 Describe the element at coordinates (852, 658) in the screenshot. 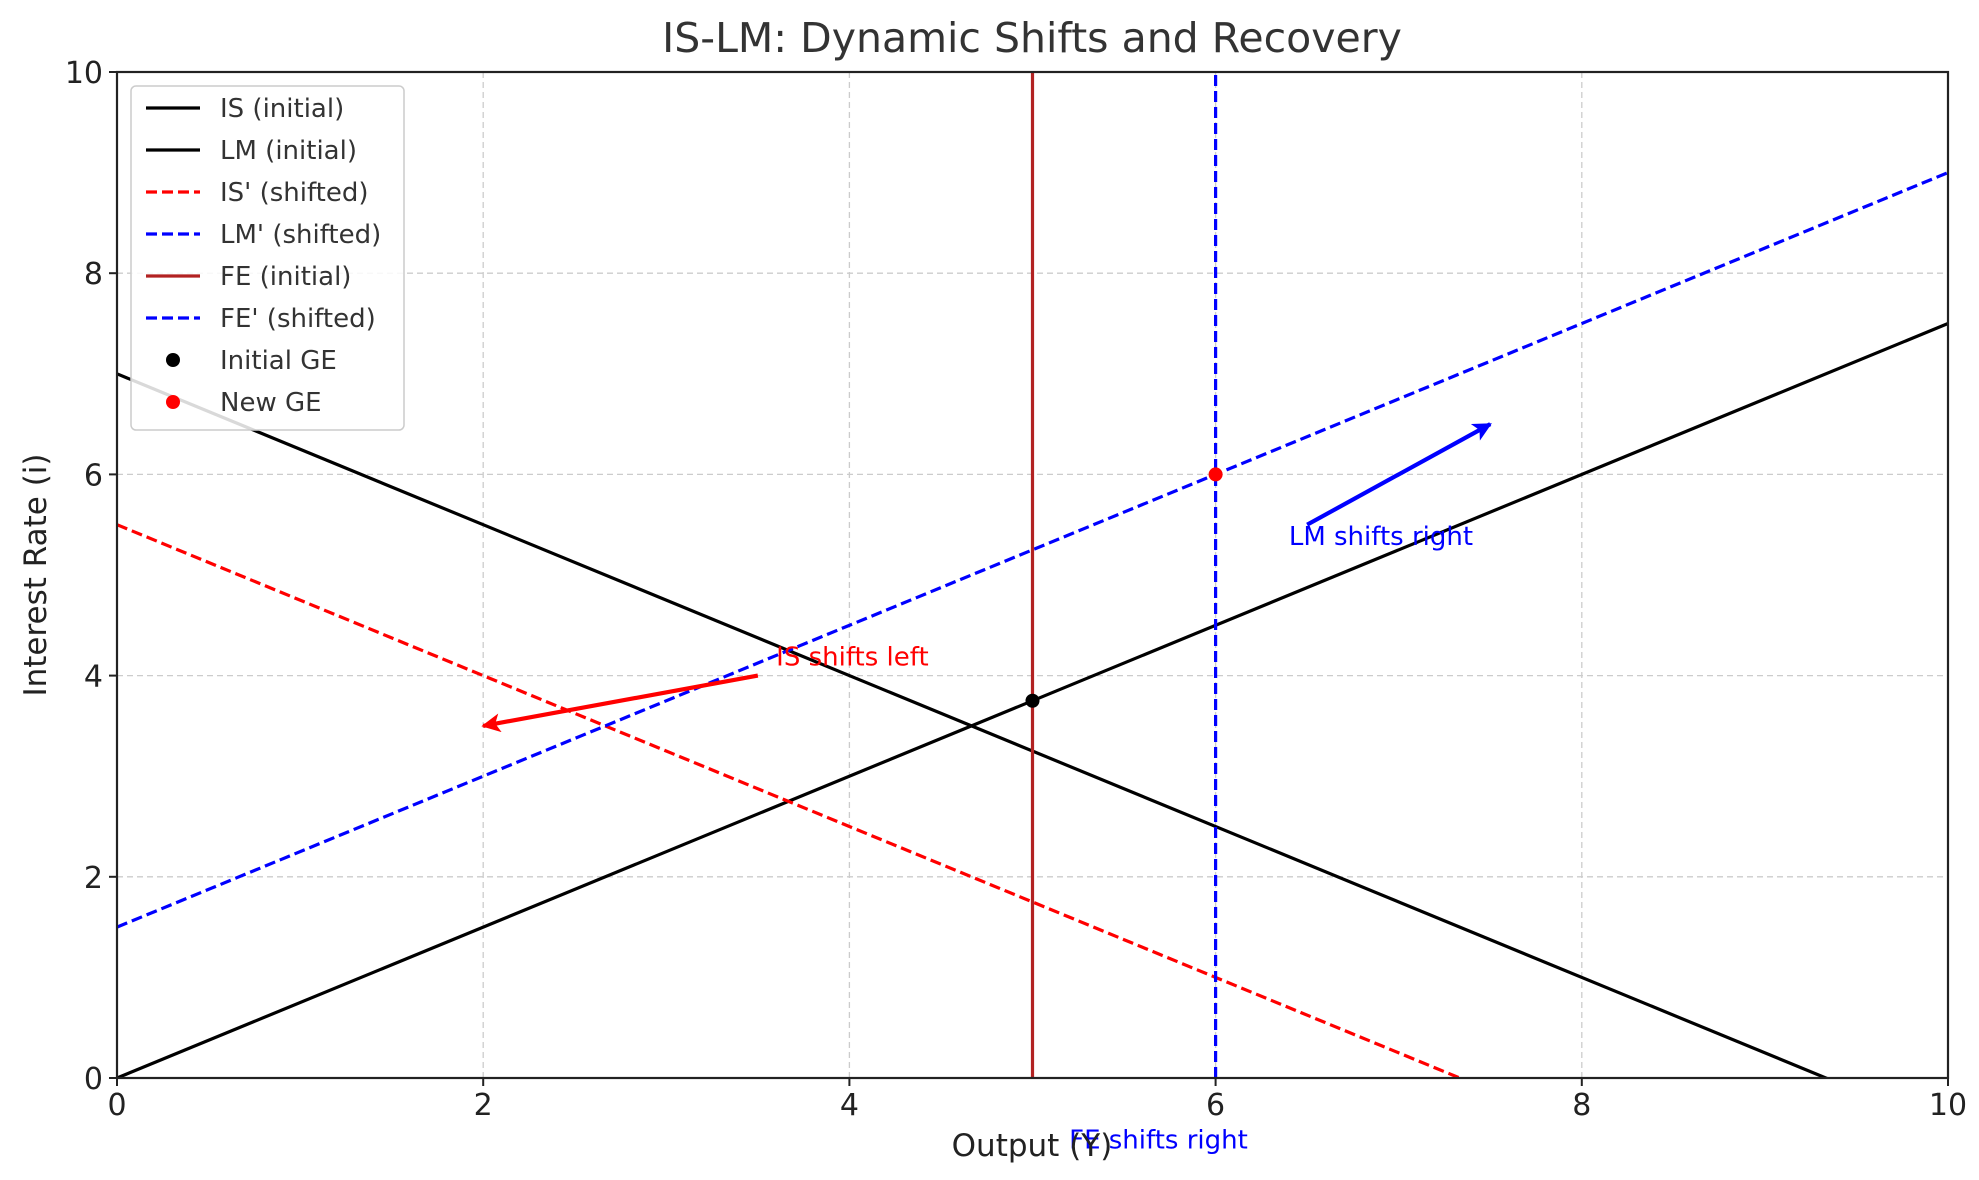

I see `annotation-is-shifts-left: IS shifts left` at that location.